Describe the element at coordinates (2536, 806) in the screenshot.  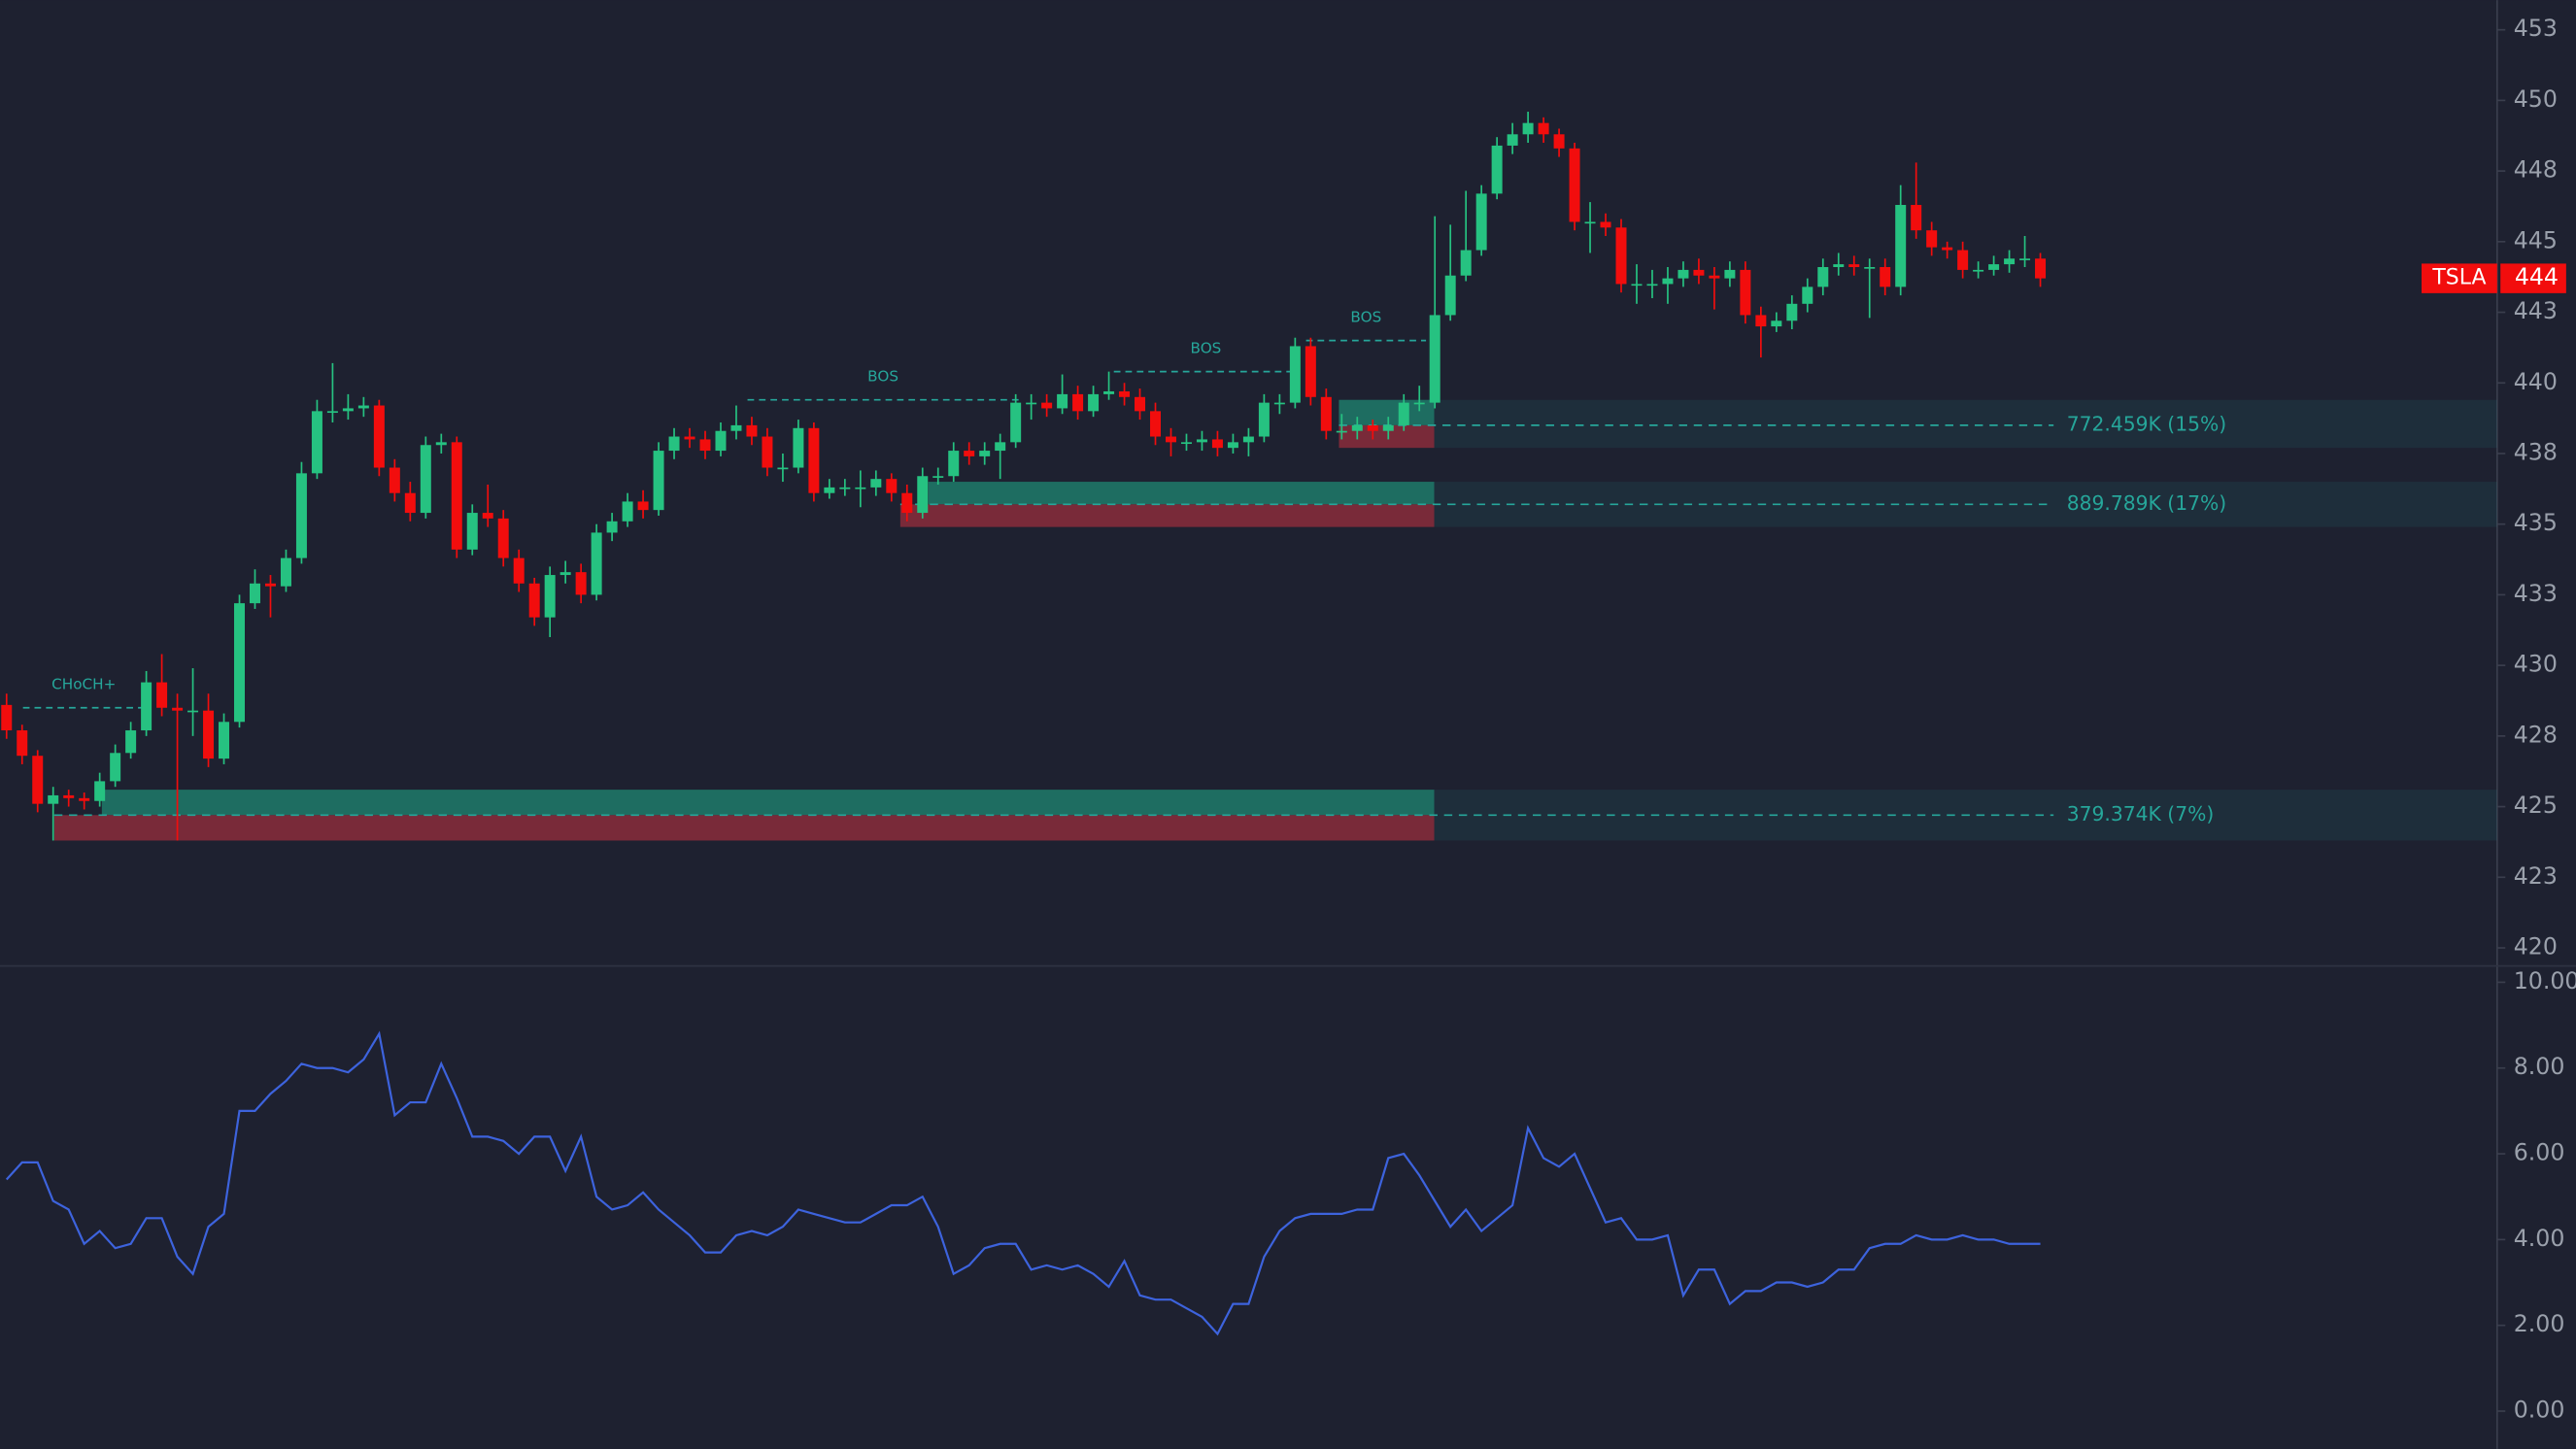
I see `y-tick-label: 425` at that location.